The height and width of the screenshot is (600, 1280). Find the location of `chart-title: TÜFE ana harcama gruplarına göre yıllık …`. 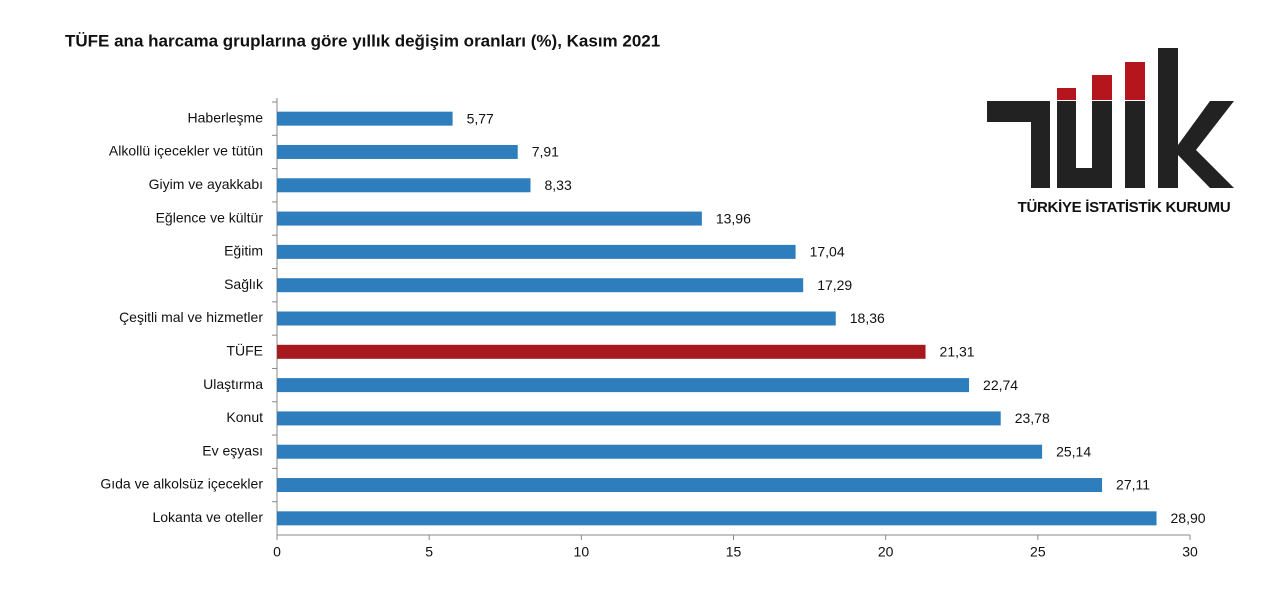

chart-title: TÜFE ana harcama gruplarına göre yıllık … is located at coordinates (362, 40).